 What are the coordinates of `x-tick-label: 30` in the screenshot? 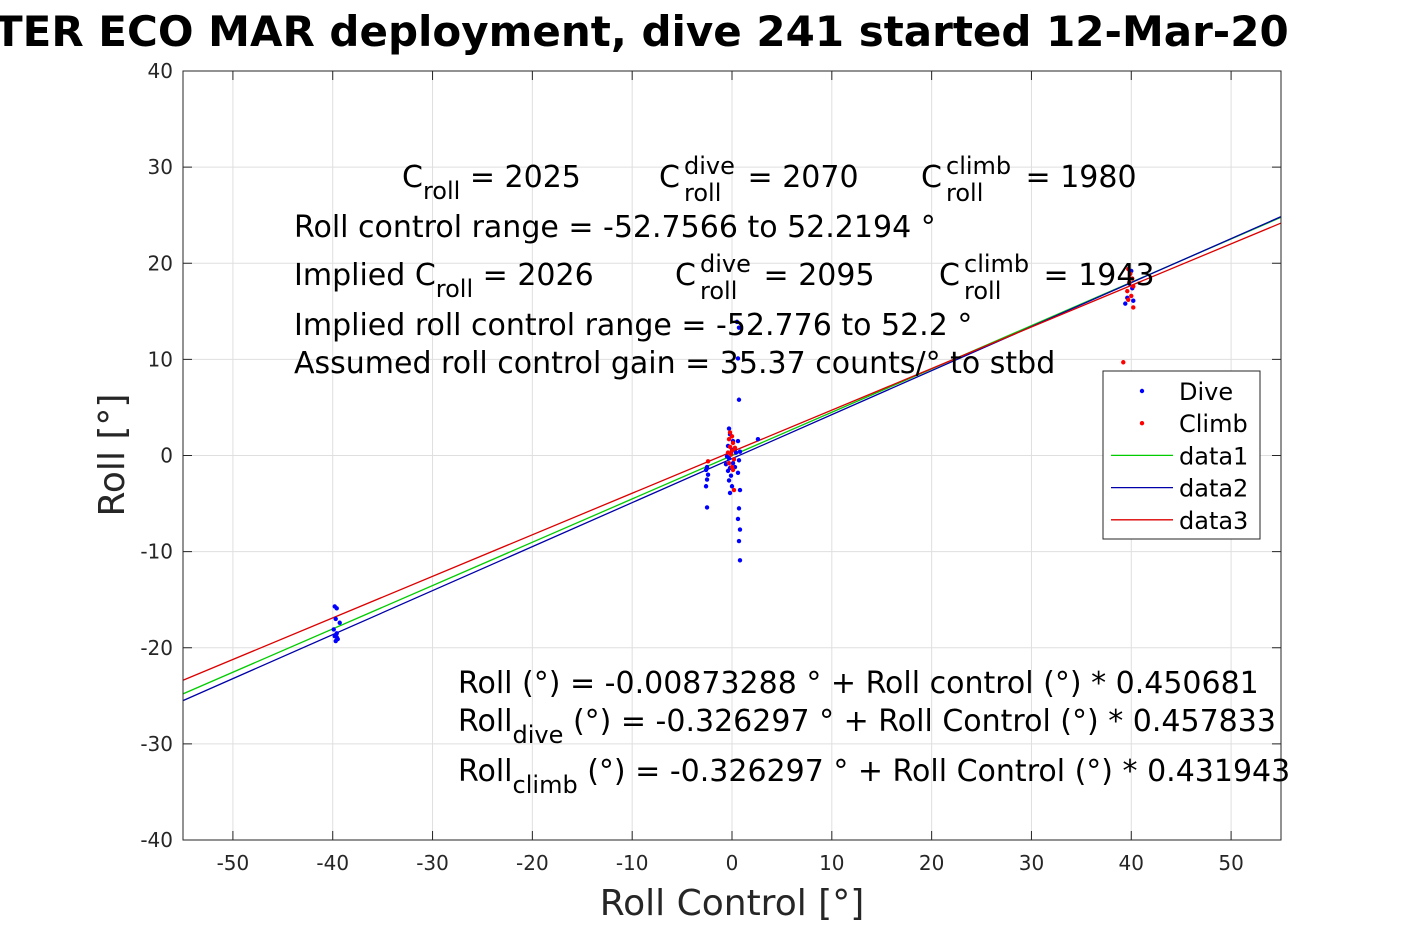 It's located at (1031, 863).